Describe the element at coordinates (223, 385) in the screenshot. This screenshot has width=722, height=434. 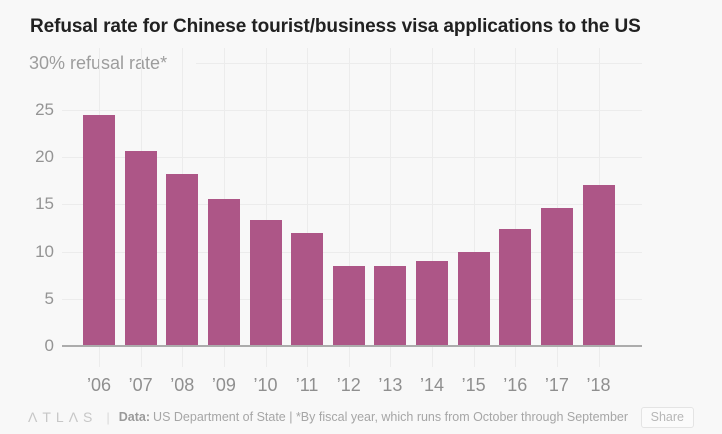
I see `x-axis-tick-label: ’09` at that location.